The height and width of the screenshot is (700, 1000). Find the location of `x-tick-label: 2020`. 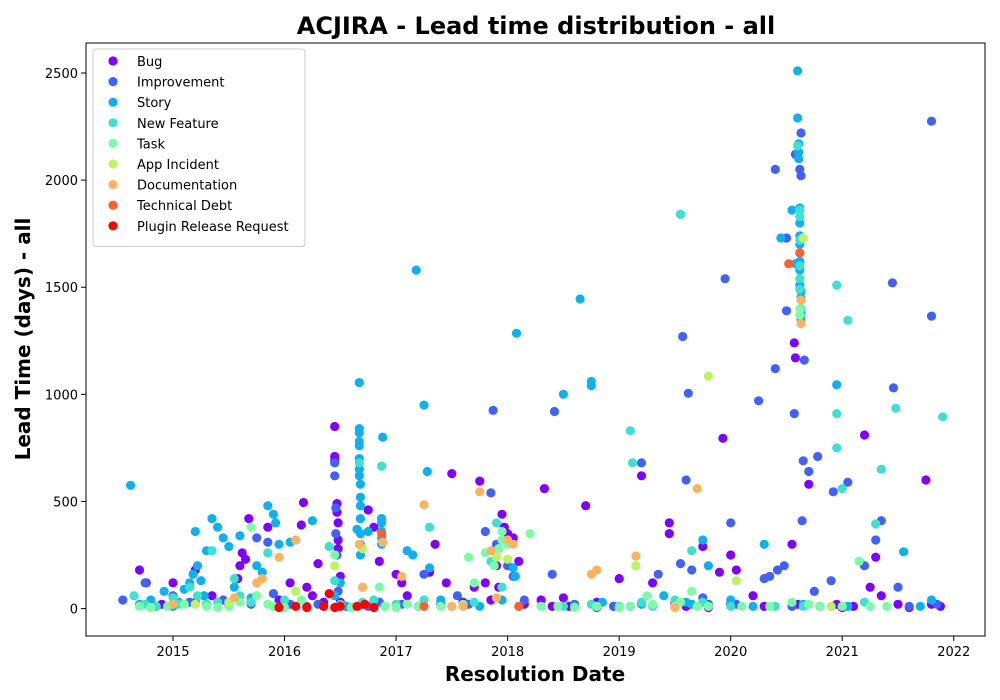

x-tick-label: 2020 is located at coordinates (730, 652).